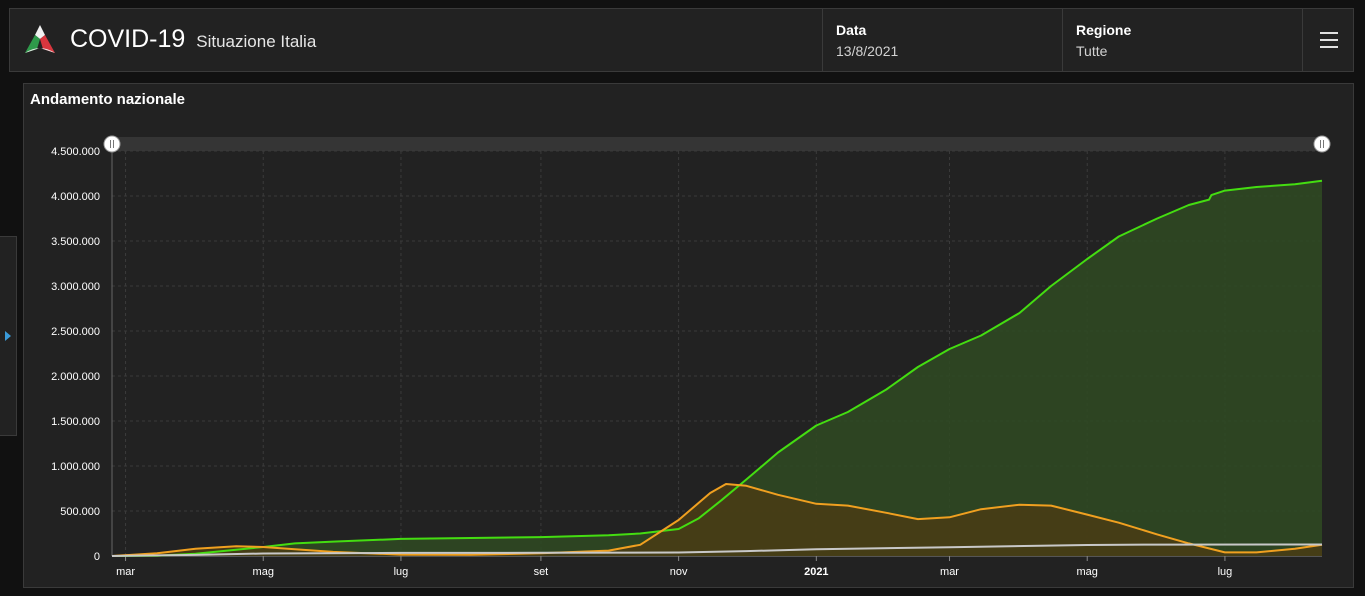 The height and width of the screenshot is (596, 1365). What do you see at coordinates (128, 39) in the screenshot?
I see `app-title-text: COVID-19` at bounding box center [128, 39].